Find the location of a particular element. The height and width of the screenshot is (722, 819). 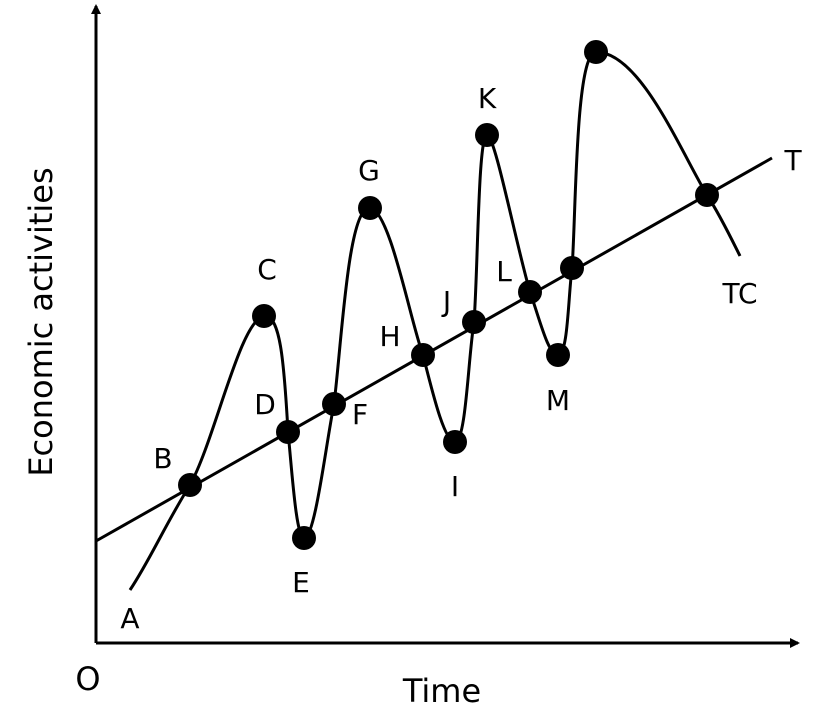

point-j-marker is located at coordinates (474, 322).